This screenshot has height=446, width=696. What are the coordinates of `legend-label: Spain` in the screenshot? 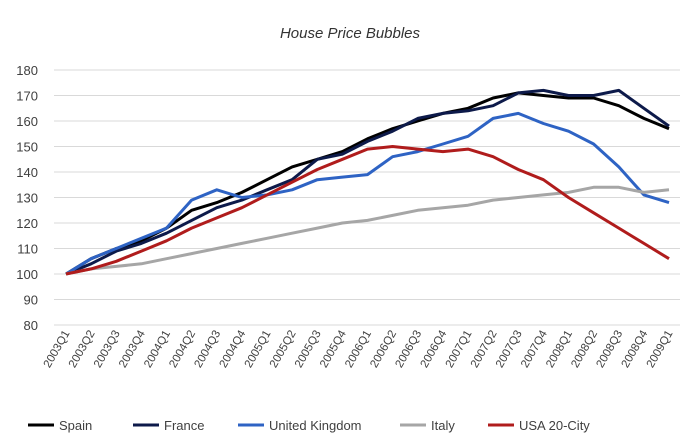 It's located at (75, 425).